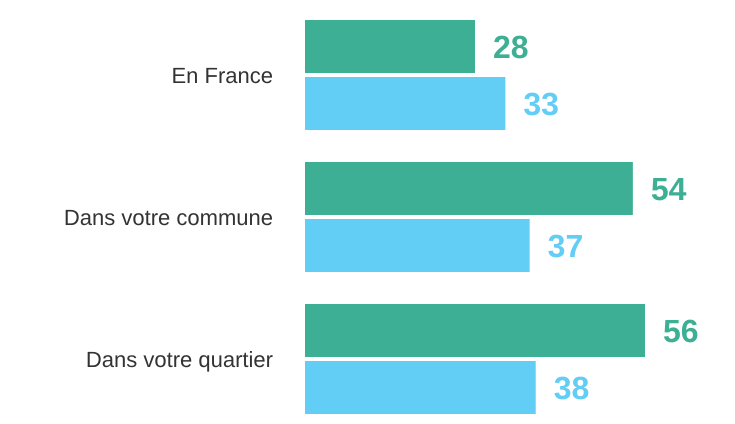 Image resolution: width=735 pixels, height=424 pixels. Describe the element at coordinates (668, 188) in the screenshot. I see `data-label: 54` at that location.